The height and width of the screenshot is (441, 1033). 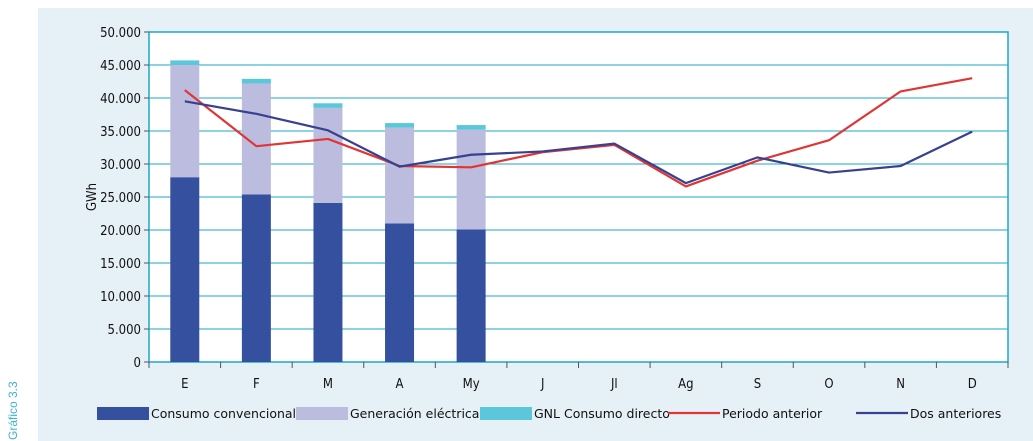 I want to click on legend-label: Periodo anterior, so click(x=772, y=413).